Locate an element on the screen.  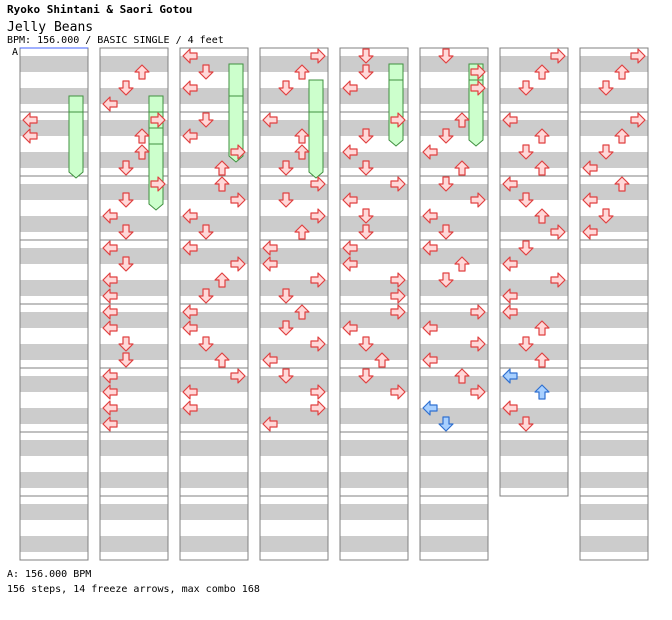
freeze-arrow is located at coordinates (156, 177).